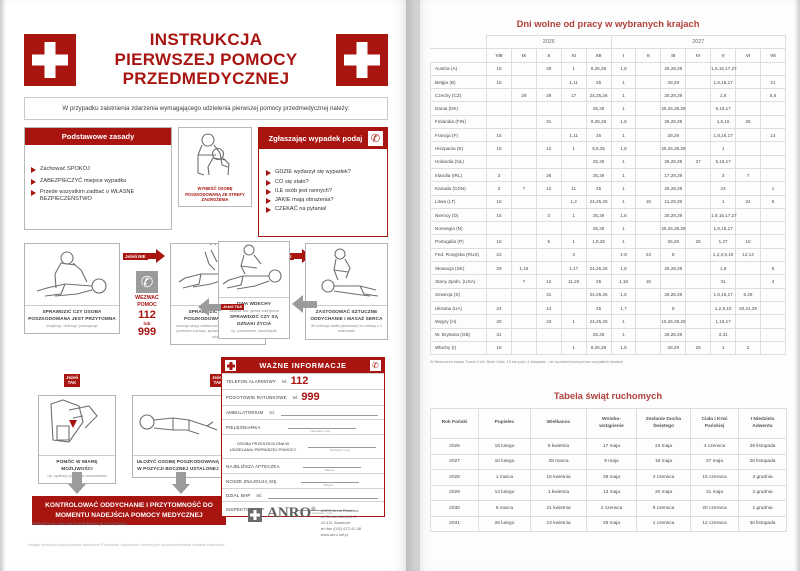 This screenshot has width=800, height=571. I want to click on month-header-III: III, so click(673, 55).